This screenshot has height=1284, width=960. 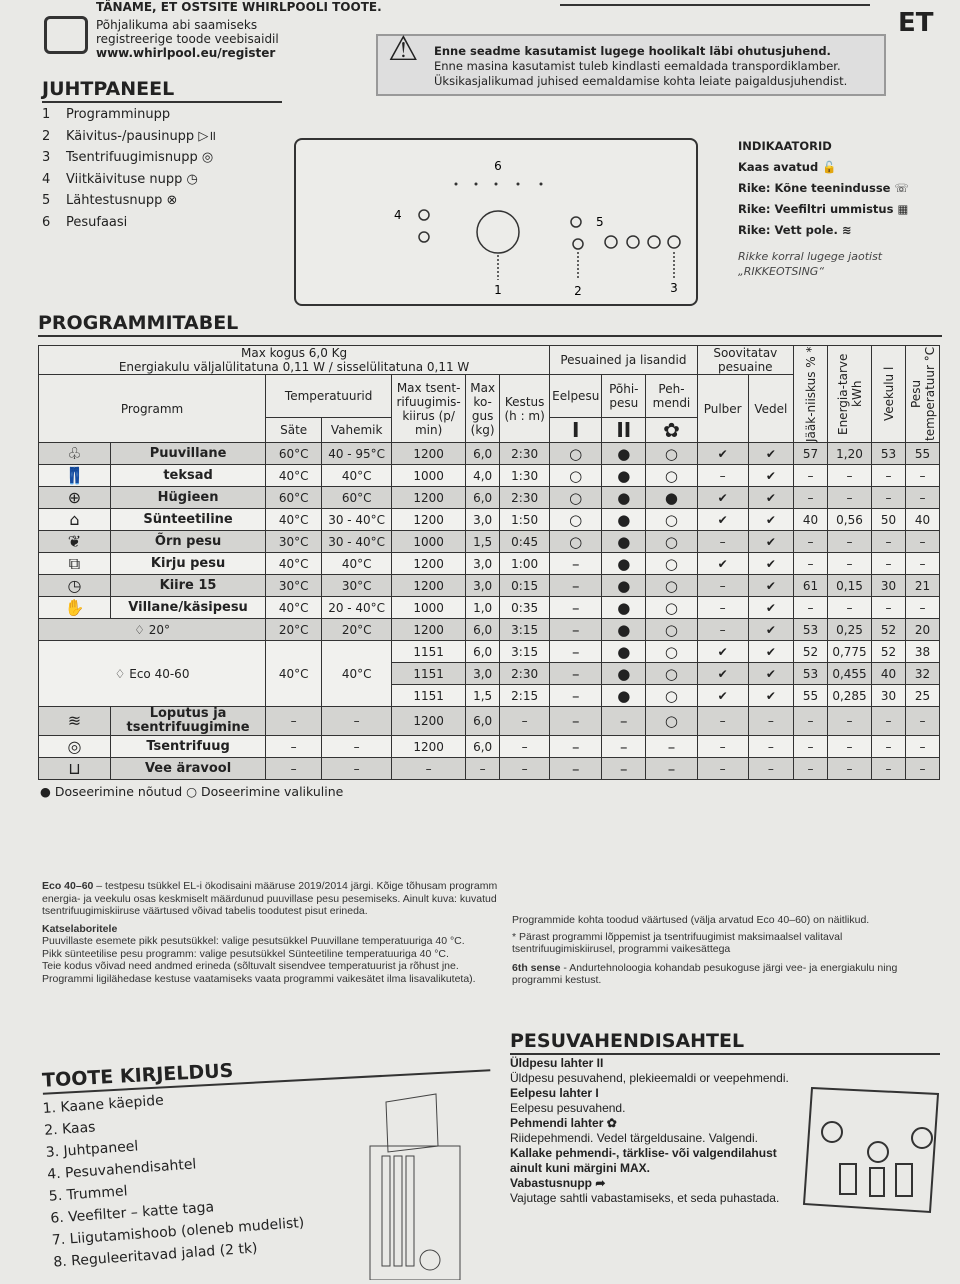 I want to click on item-label: Pesufaasi, so click(x=97, y=222).